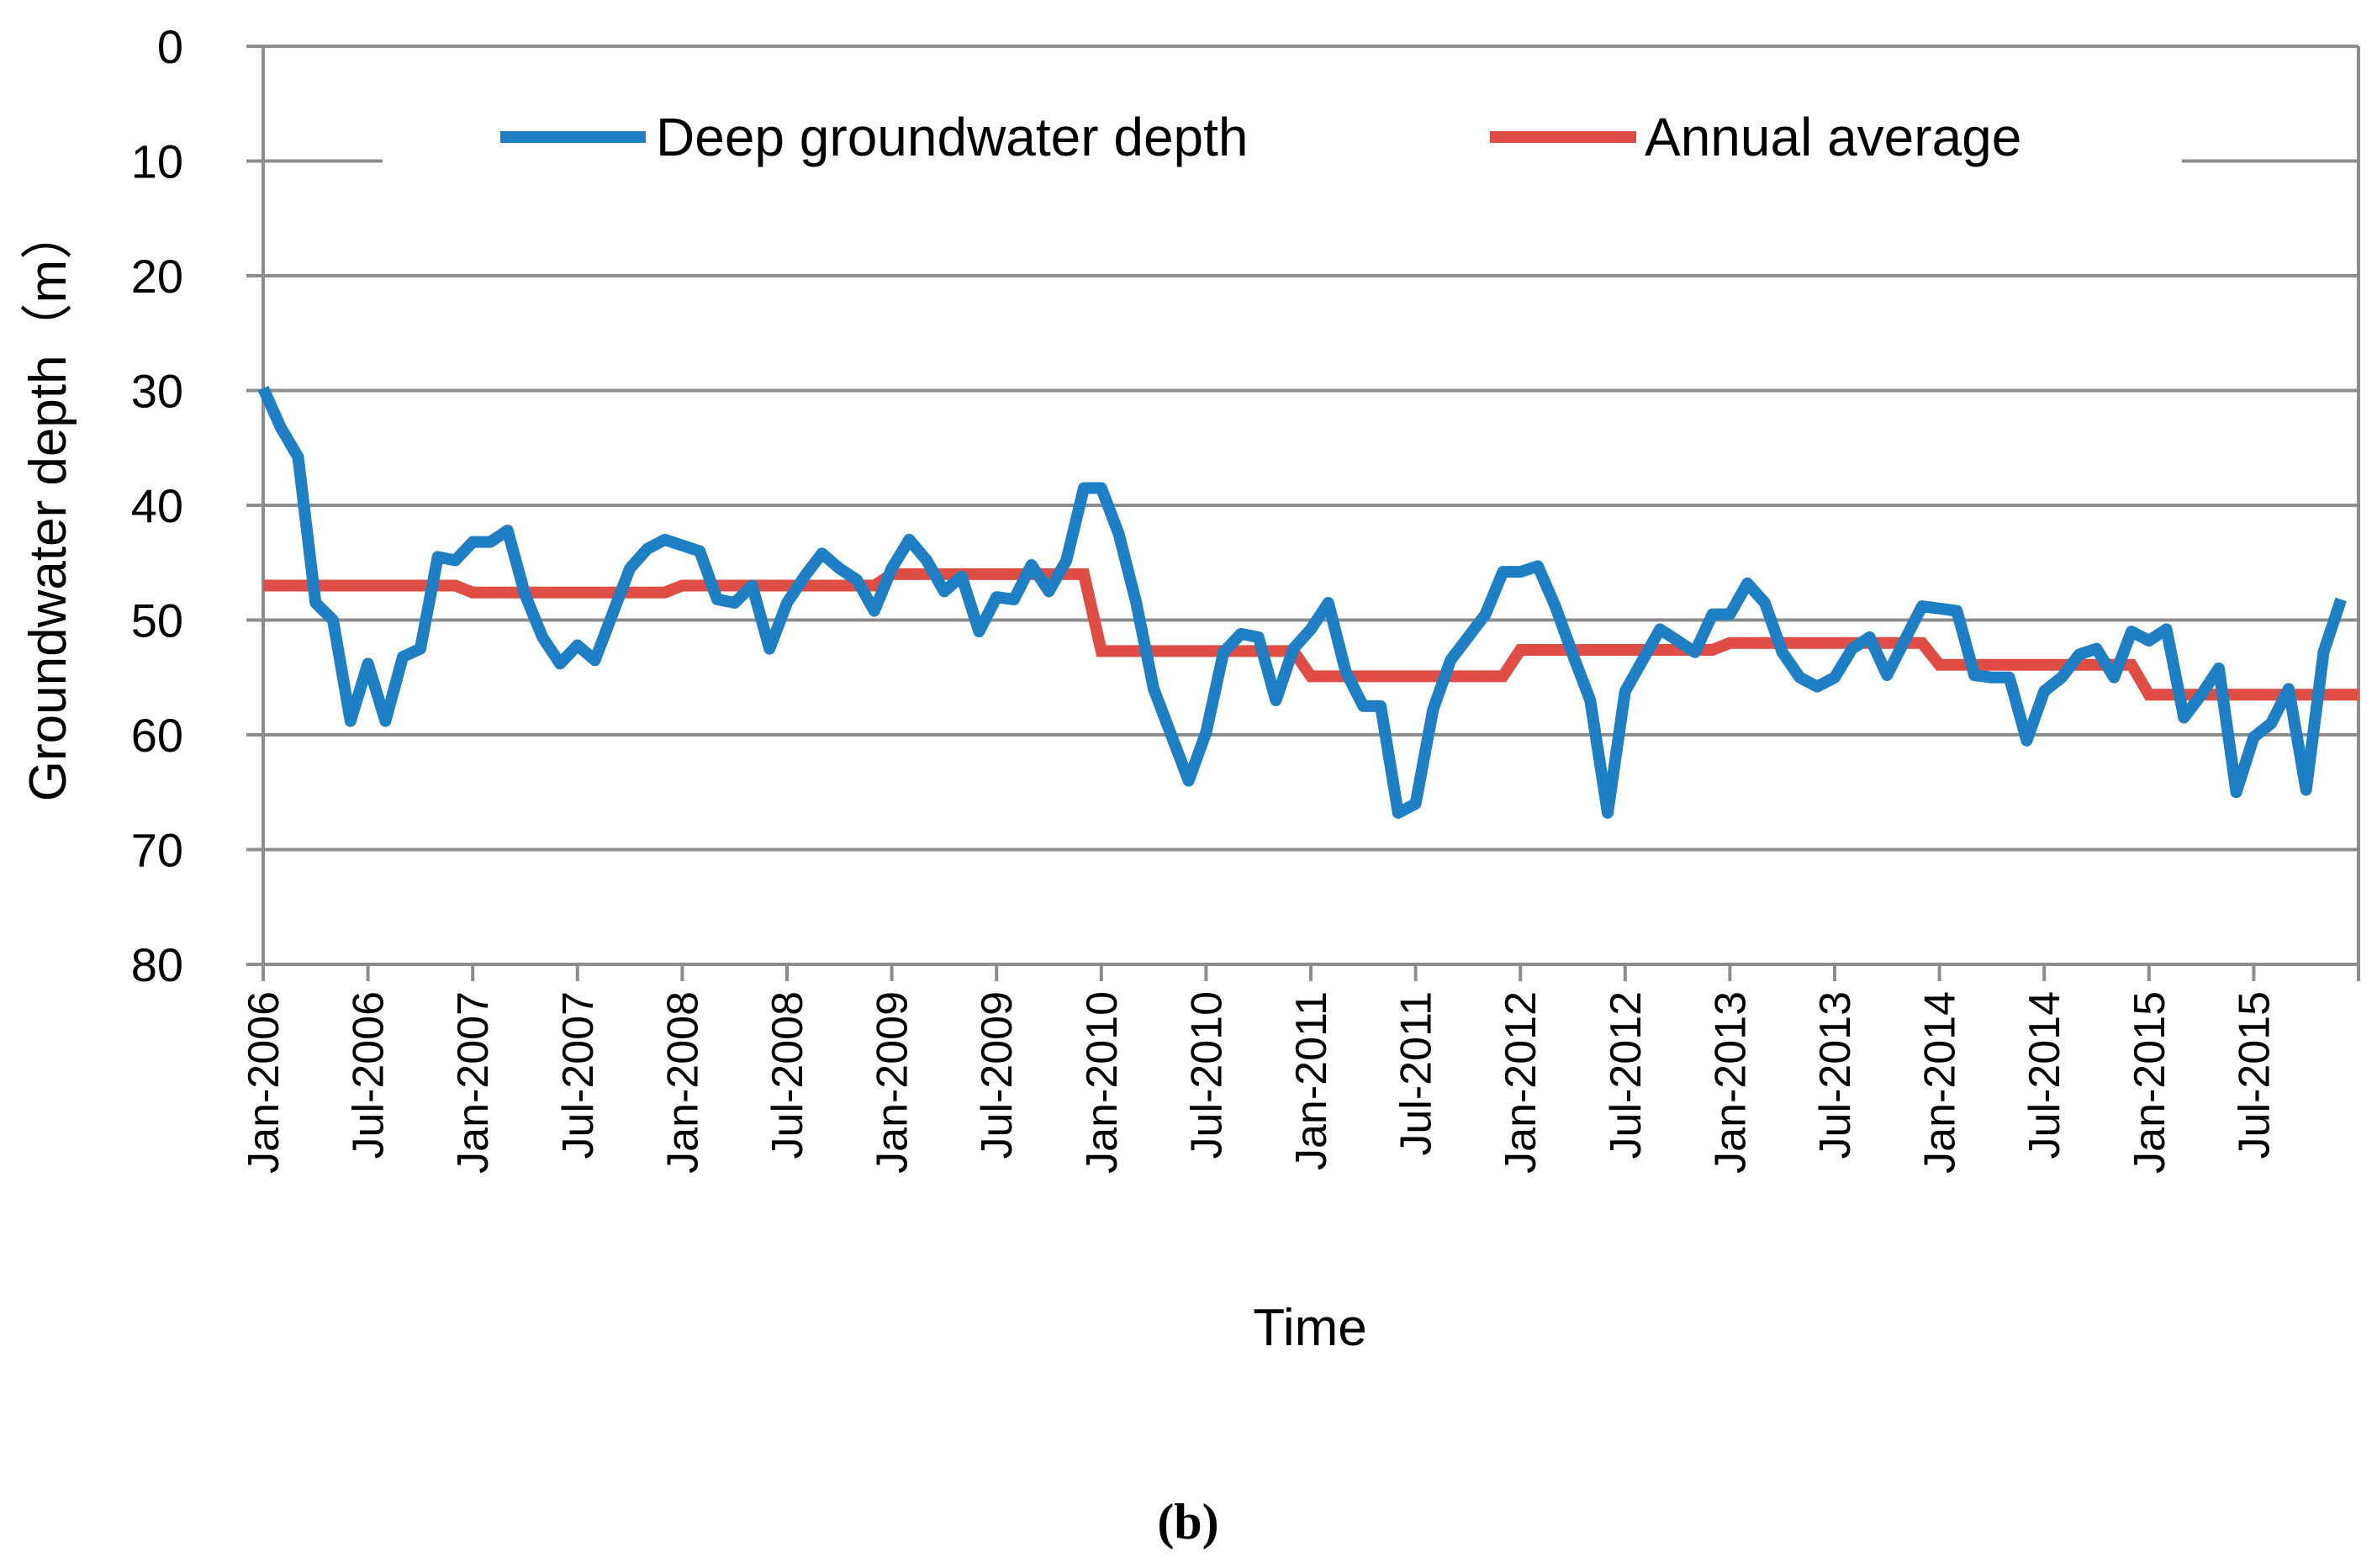  What do you see at coordinates (473, 1082) in the screenshot?
I see `x-tick-label-Jan-2007: Jan-2007` at bounding box center [473, 1082].